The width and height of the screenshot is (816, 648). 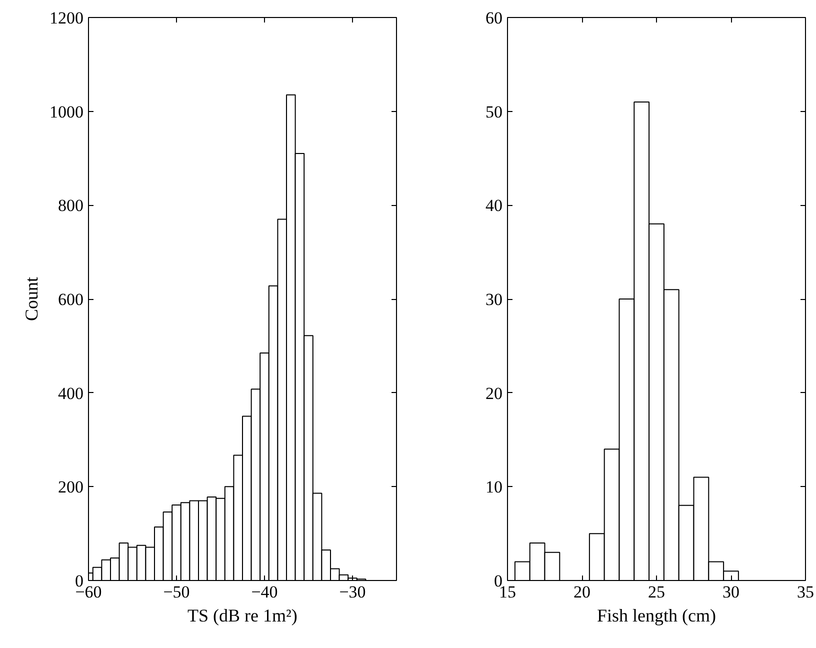 What do you see at coordinates (805, 592) in the screenshot?
I see `x-tick-label: 35` at bounding box center [805, 592].